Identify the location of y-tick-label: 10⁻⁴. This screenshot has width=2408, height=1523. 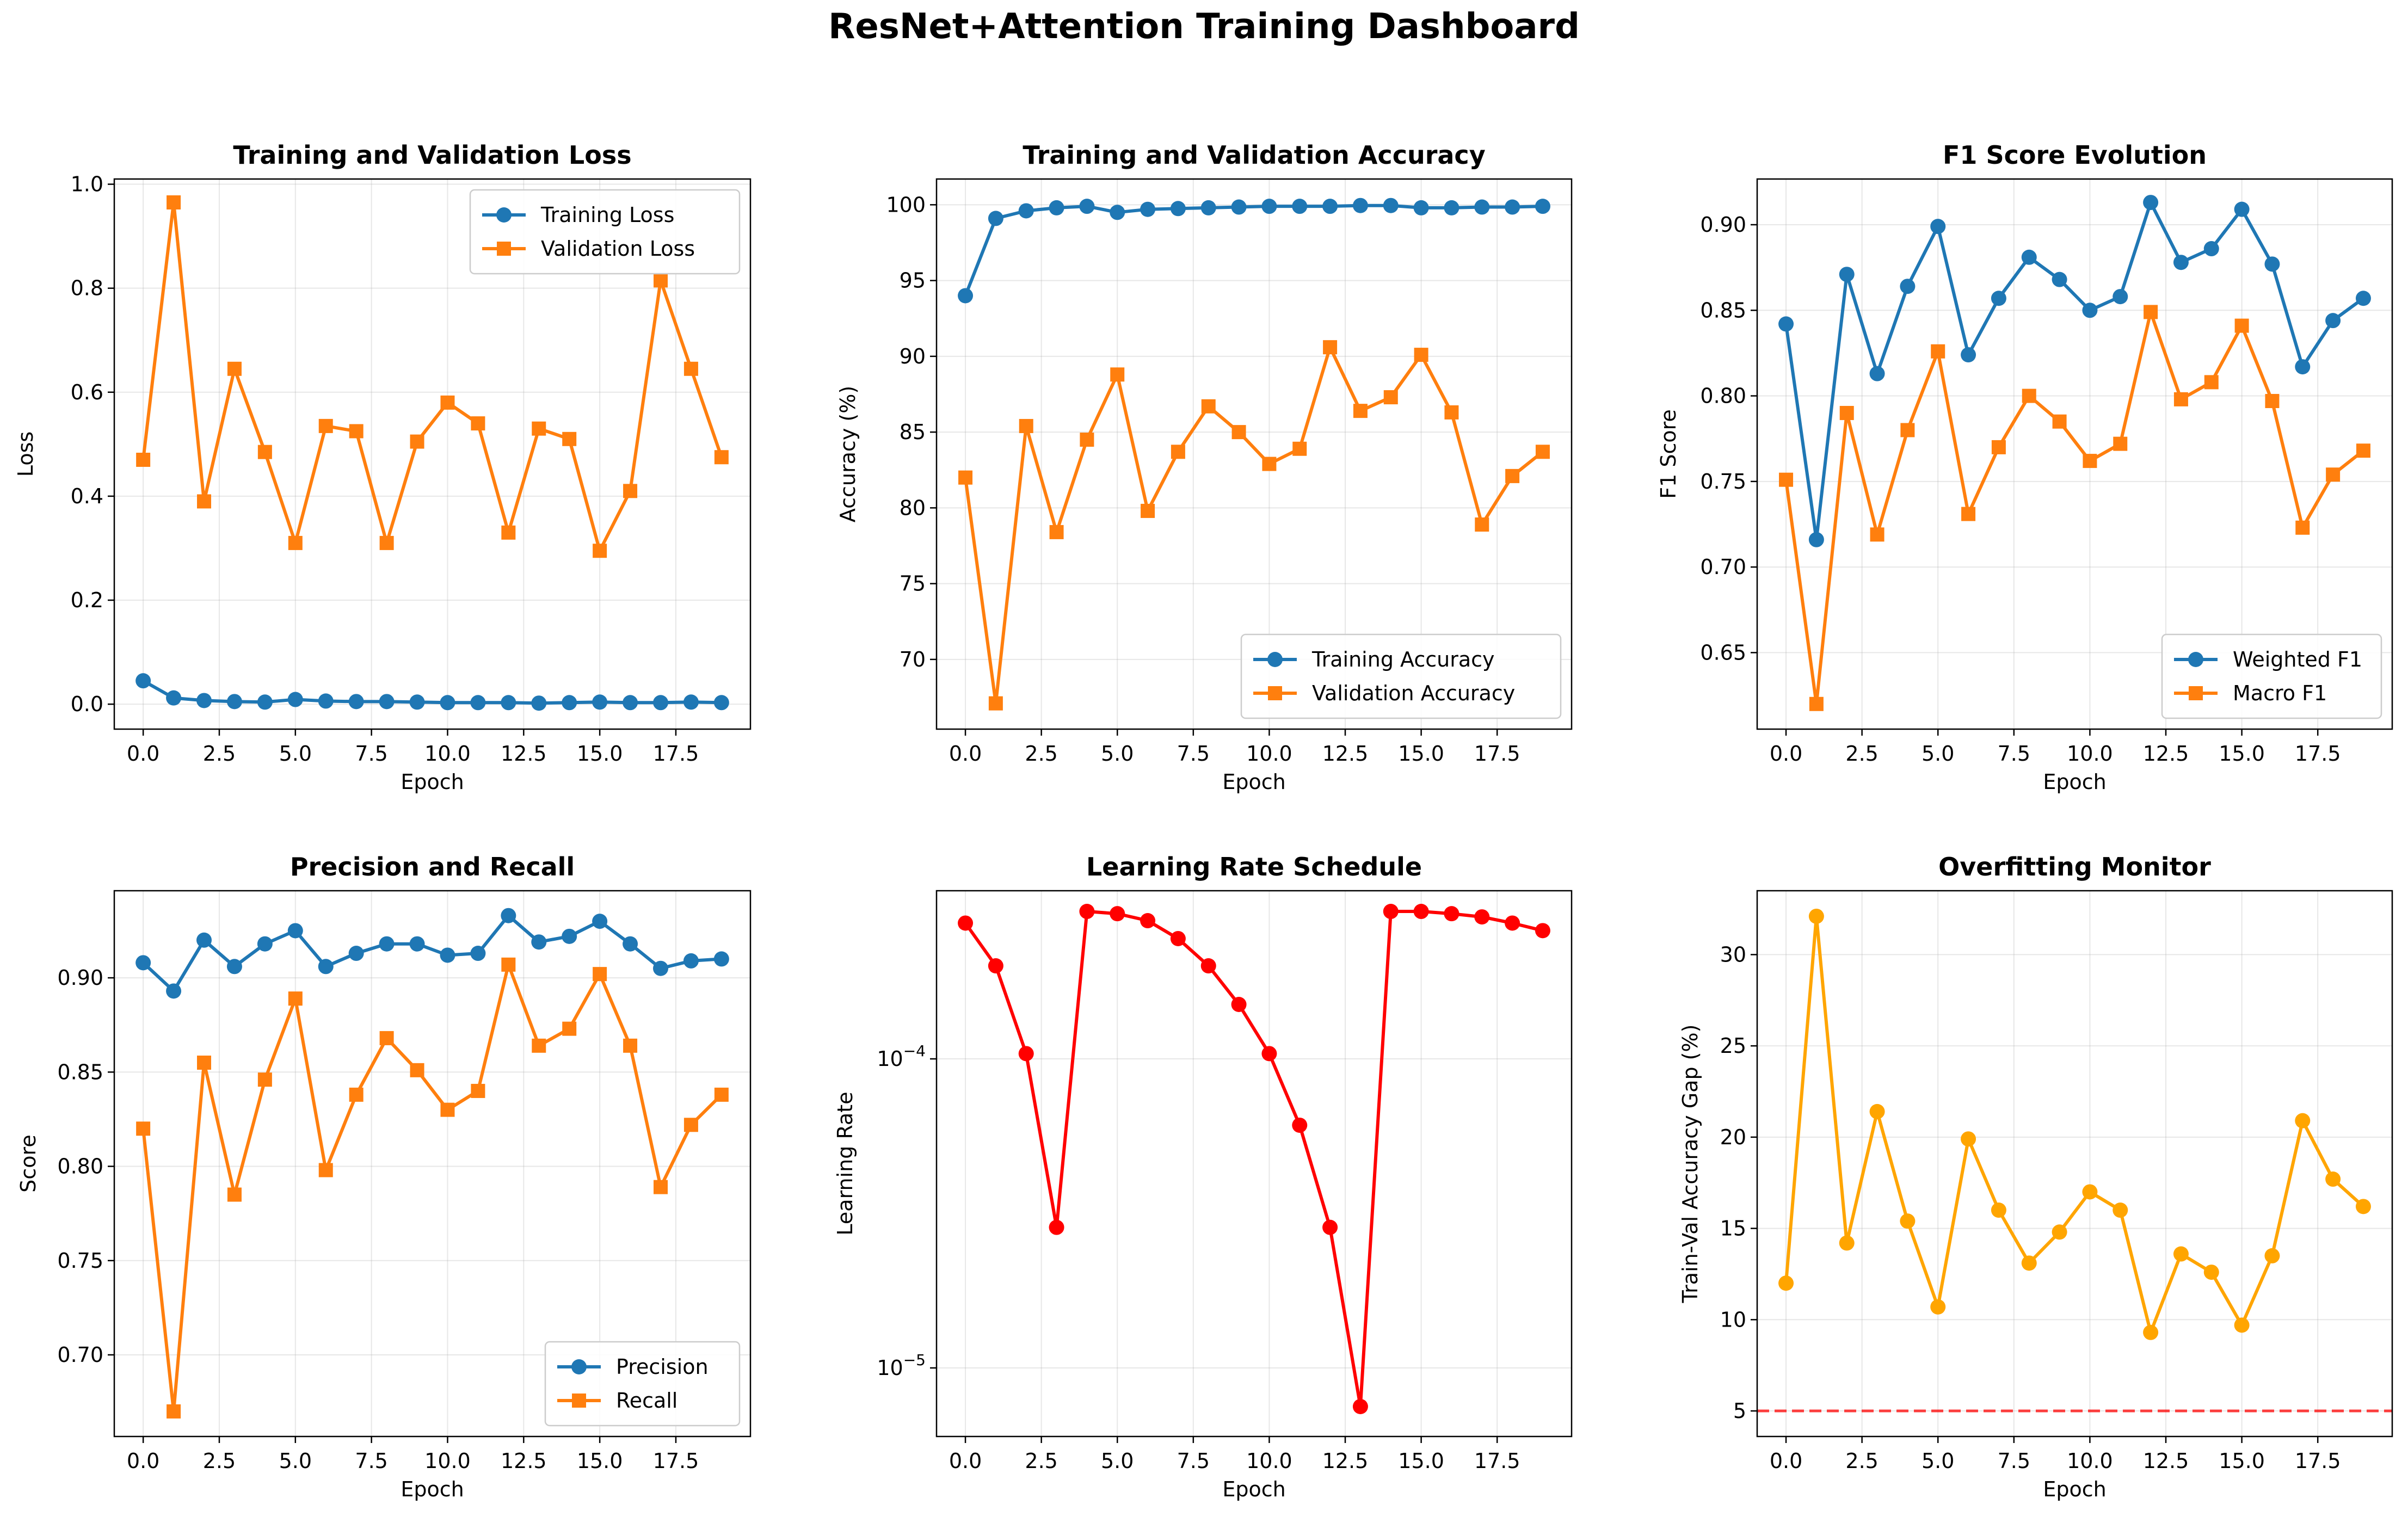
(902, 1056).